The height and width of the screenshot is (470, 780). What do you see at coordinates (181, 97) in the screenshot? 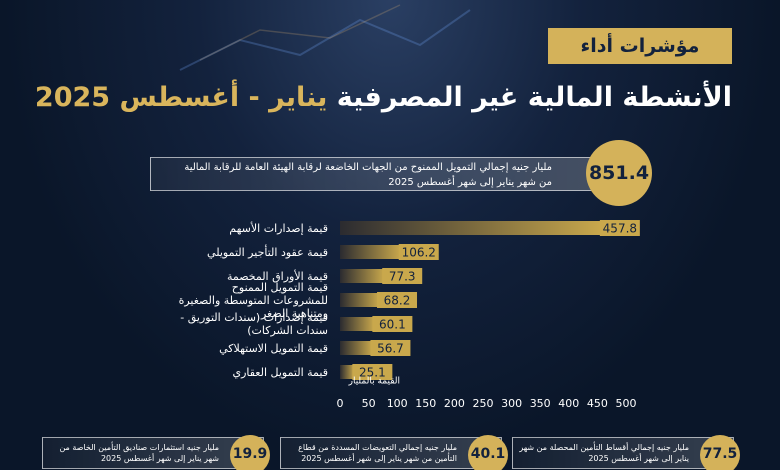
I see `title-period: يناير - أغسطس 2025` at bounding box center [181, 97].